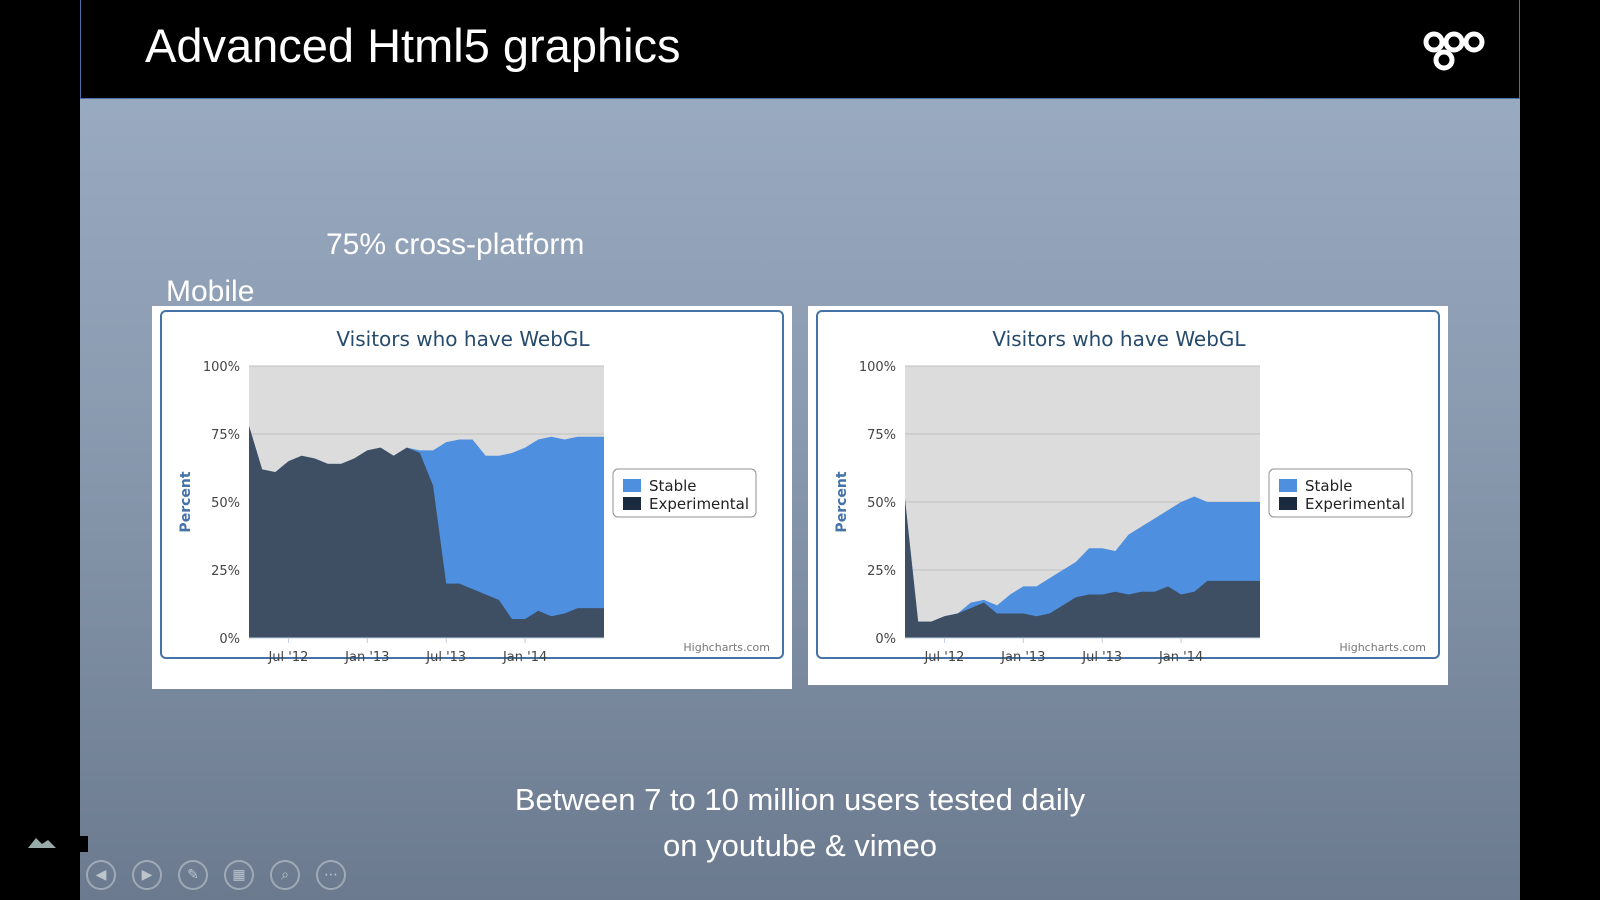  What do you see at coordinates (239, 875) in the screenshot?
I see `slides-grid-icon: ▦` at bounding box center [239, 875].